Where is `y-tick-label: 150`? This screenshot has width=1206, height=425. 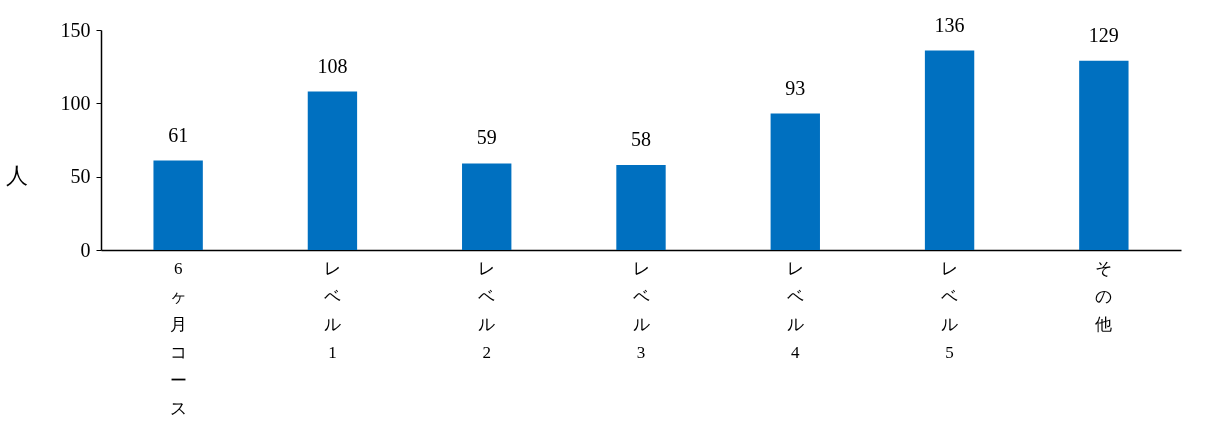
y-tick-label: 150 is located at coordinates (75, 29).